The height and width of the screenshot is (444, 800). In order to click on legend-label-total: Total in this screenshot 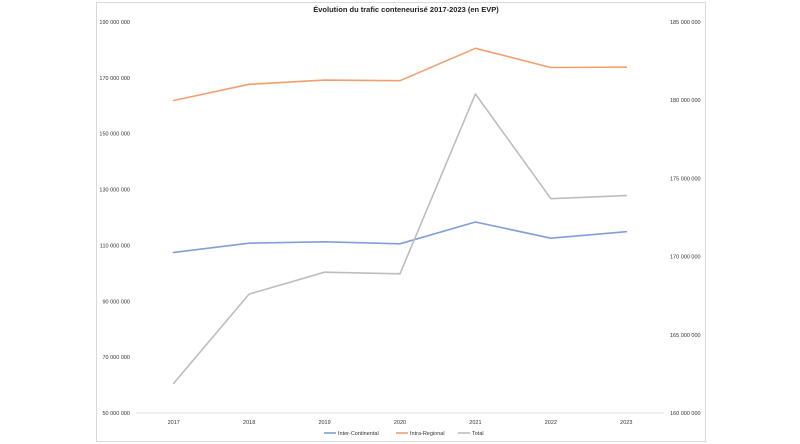, I will do `click(478, 434)`.